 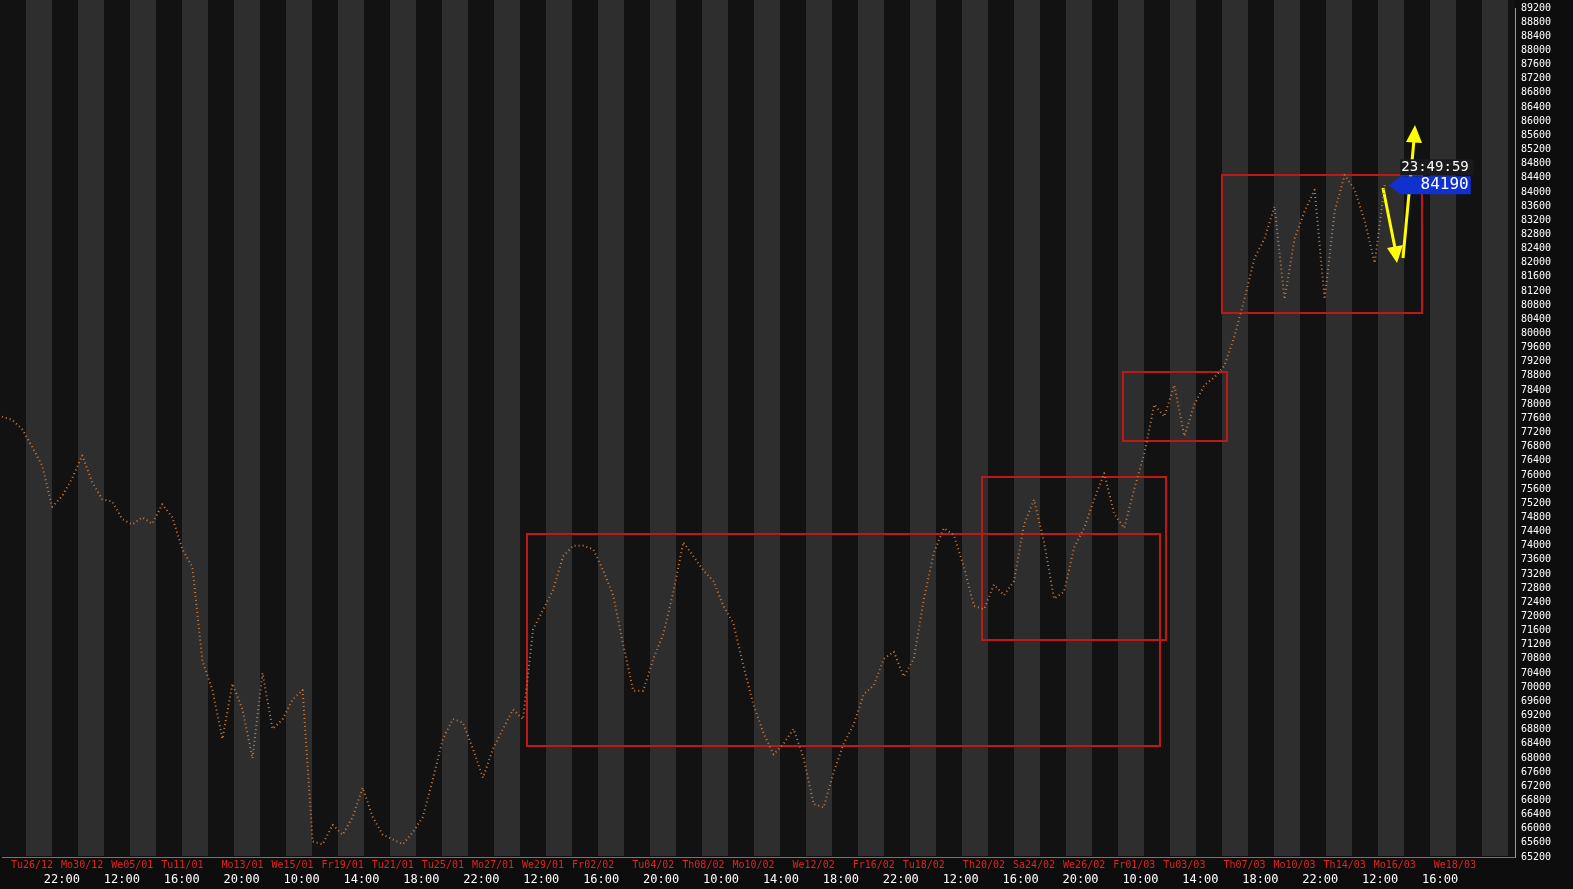 I want to click on y-tick-label: 82800, so click(x=1536, y=233).